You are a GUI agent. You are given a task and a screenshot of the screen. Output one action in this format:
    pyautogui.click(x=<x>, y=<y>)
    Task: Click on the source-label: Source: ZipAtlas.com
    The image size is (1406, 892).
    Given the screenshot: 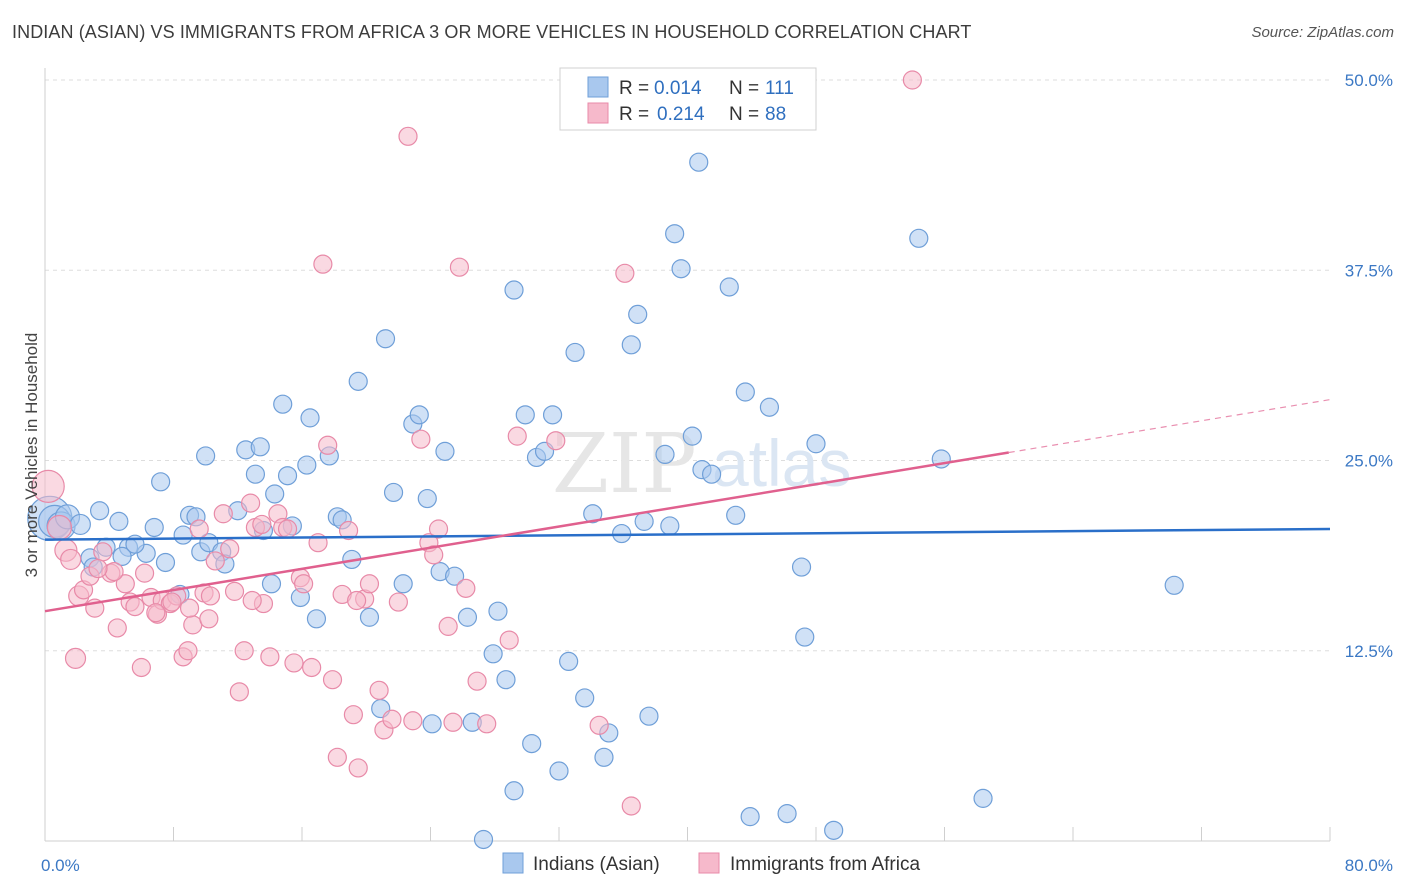 What is the action you would take?
    pyautogui.click(x=1322, y=32)
    